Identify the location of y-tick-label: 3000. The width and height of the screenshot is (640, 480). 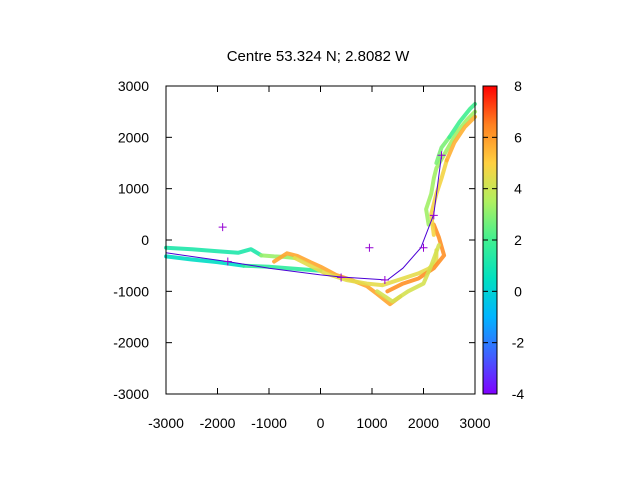
(133, 86).